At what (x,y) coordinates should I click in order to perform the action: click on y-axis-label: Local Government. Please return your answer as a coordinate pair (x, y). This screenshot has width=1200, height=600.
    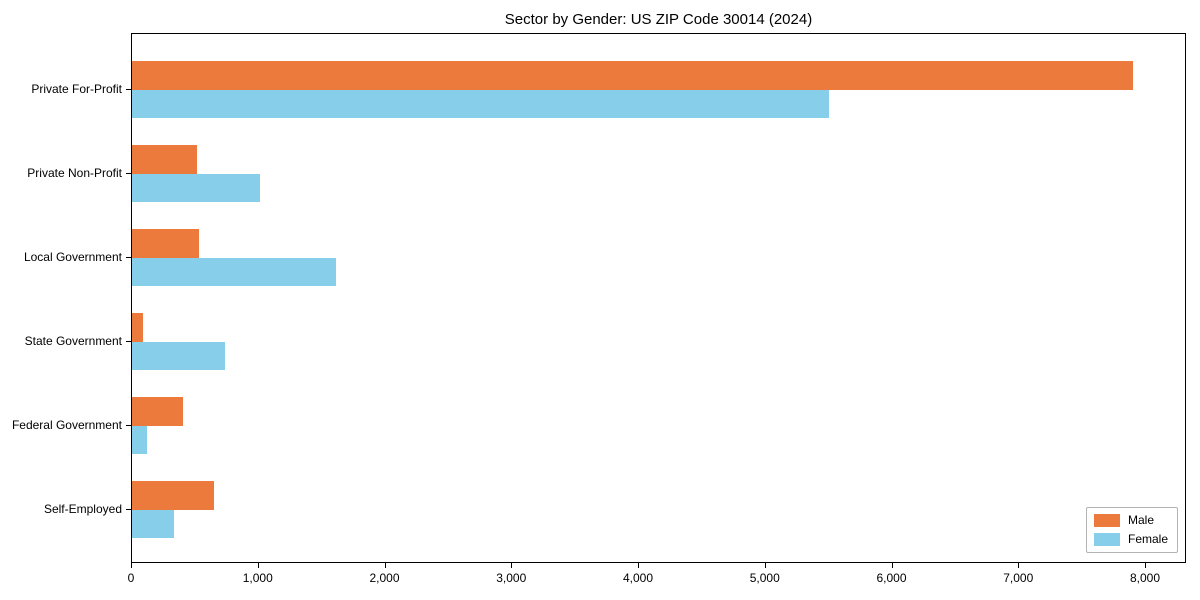
    Looking at the image, I should click on (72, 256).